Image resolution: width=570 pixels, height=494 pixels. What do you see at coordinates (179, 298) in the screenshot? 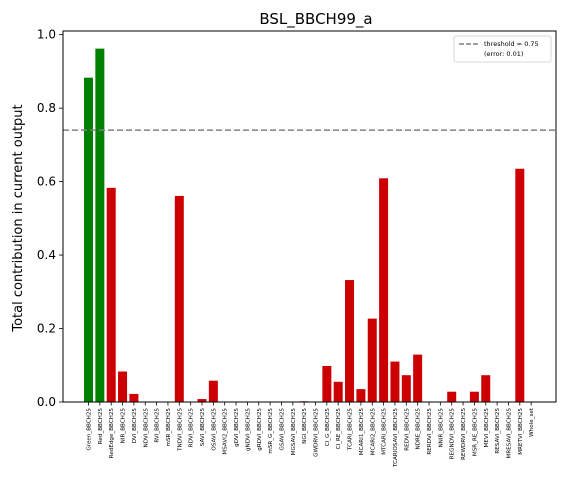
I see `bar-tndvi-bbch25` at bounding box center [179, 298].